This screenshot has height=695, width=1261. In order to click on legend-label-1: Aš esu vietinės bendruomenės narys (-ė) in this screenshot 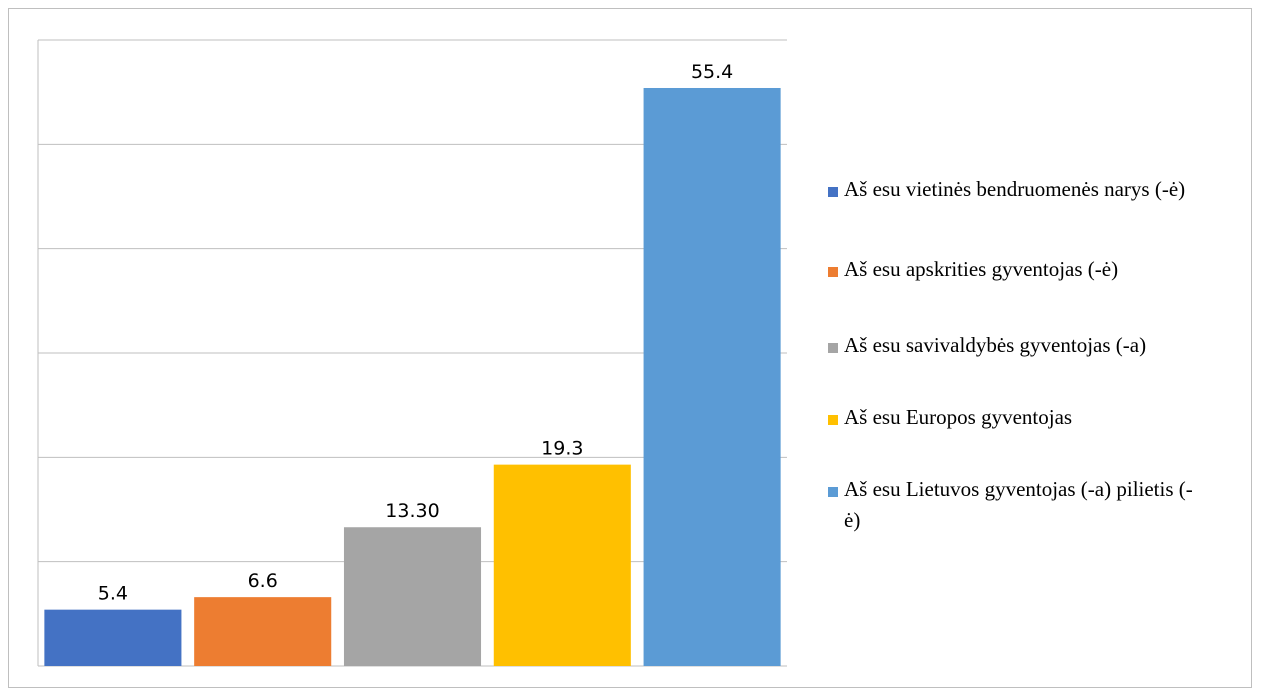, I will do `click(1015, 189)`.